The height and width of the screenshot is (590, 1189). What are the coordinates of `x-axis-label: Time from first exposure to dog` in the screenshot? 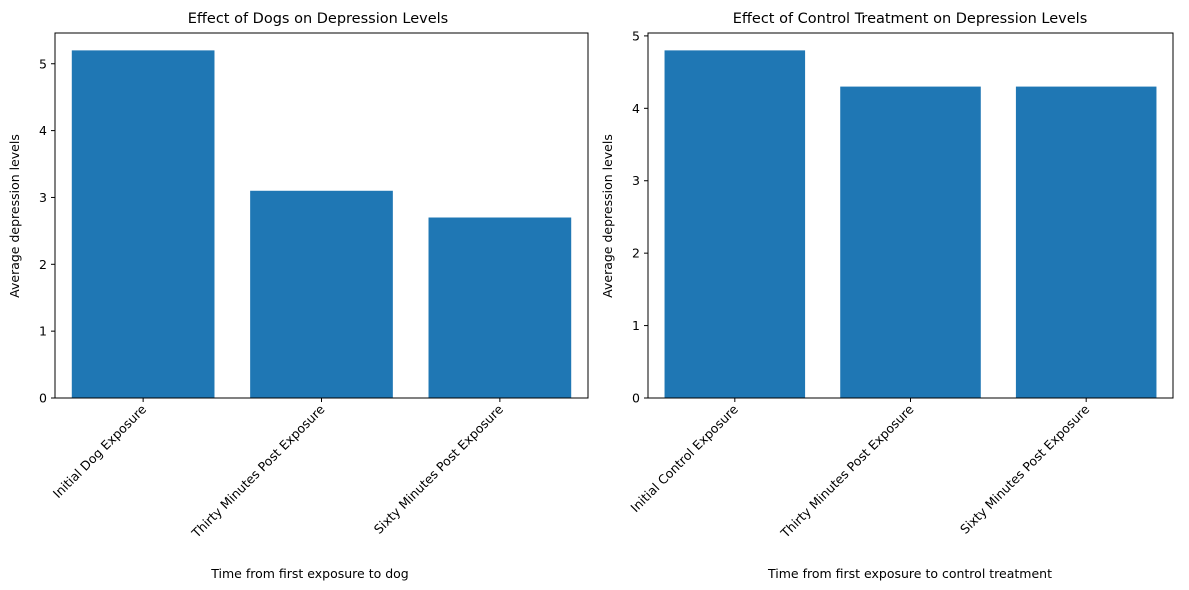 It's located at (309, 573).